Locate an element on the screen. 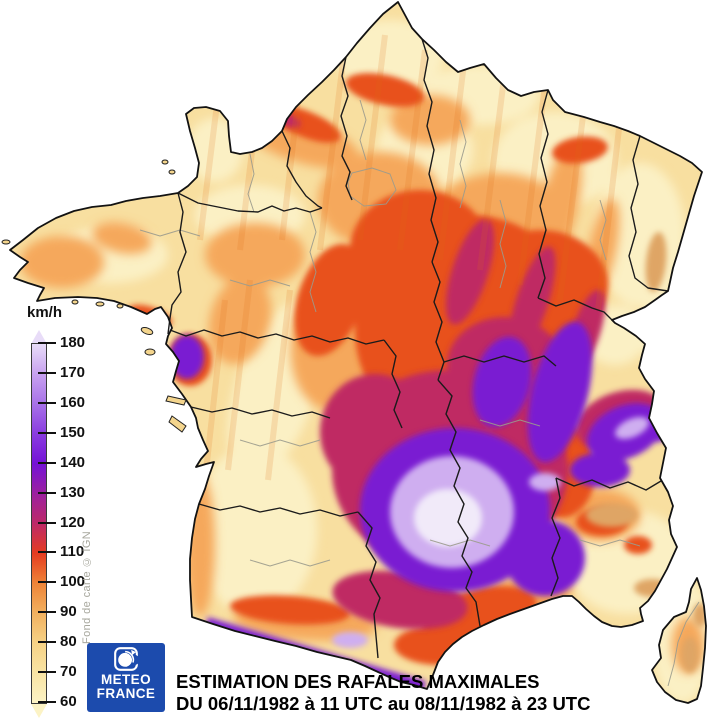 Image resolution: width=715 pixels, height=724 pixels. legend-tick-label: 70 is located at coordinates (68, 672).